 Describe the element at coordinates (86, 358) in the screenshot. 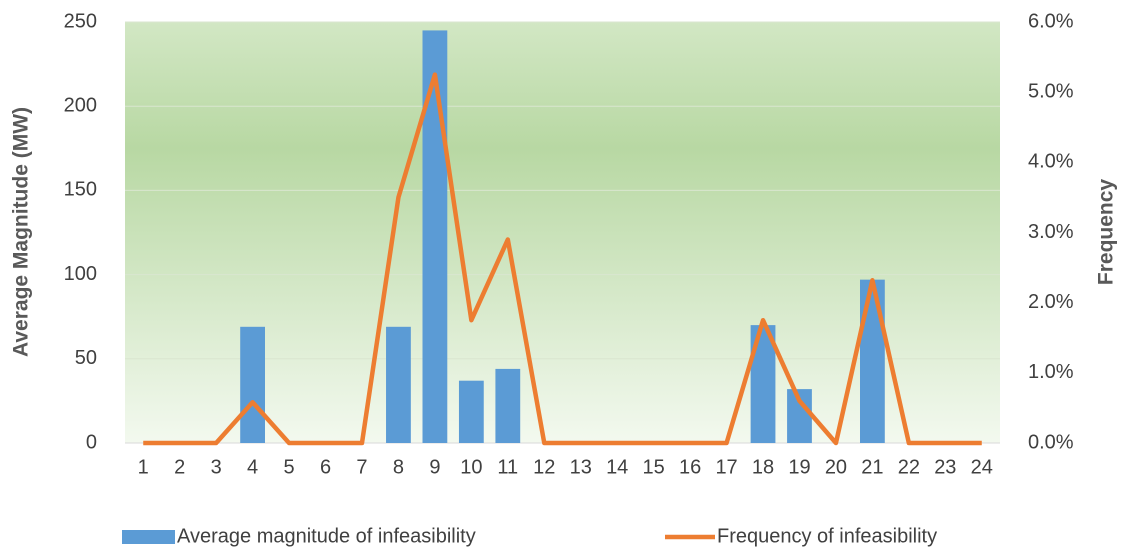

I see `y-tick-label: 50` at that location.